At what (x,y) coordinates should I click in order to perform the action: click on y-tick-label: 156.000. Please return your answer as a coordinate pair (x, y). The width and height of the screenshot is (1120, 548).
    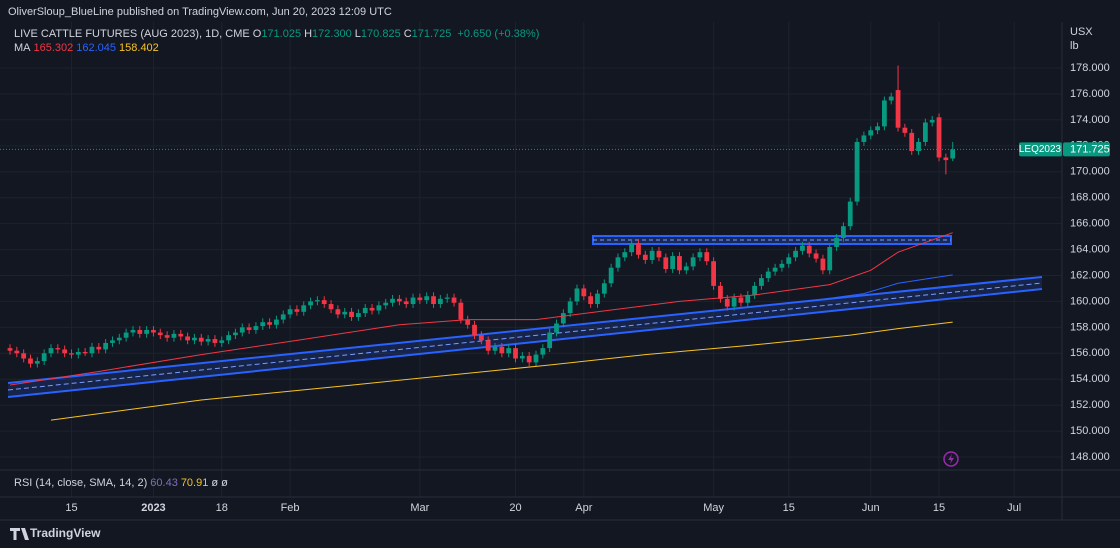
    Looking at the image, I should click on (1090, 353).